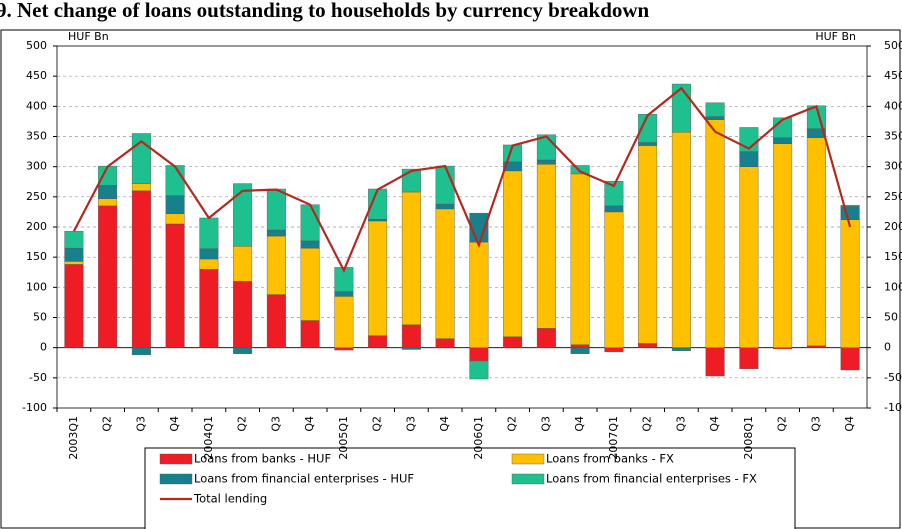  Describe the element at coordinates (343, 438) in the screenshot. I see `x-tick-label: 2005Q1` at that location.